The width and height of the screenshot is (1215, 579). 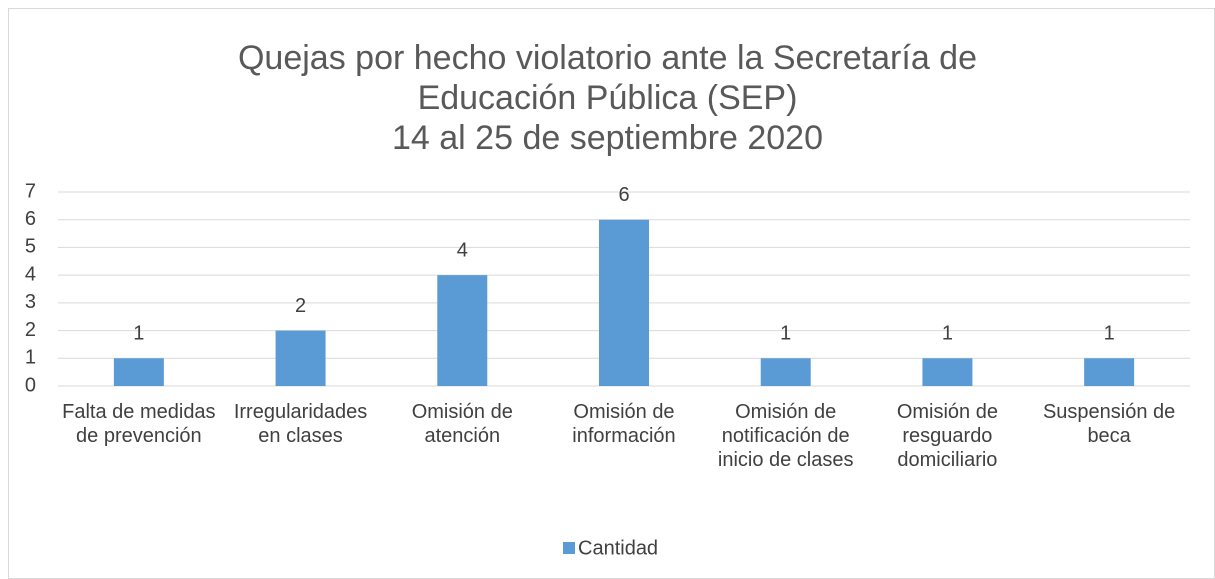 What do you see at coordinates (462, 424) in the screenshot?
I see `x-tick-label: Omisión de atención` at bounding box center [462, 424].